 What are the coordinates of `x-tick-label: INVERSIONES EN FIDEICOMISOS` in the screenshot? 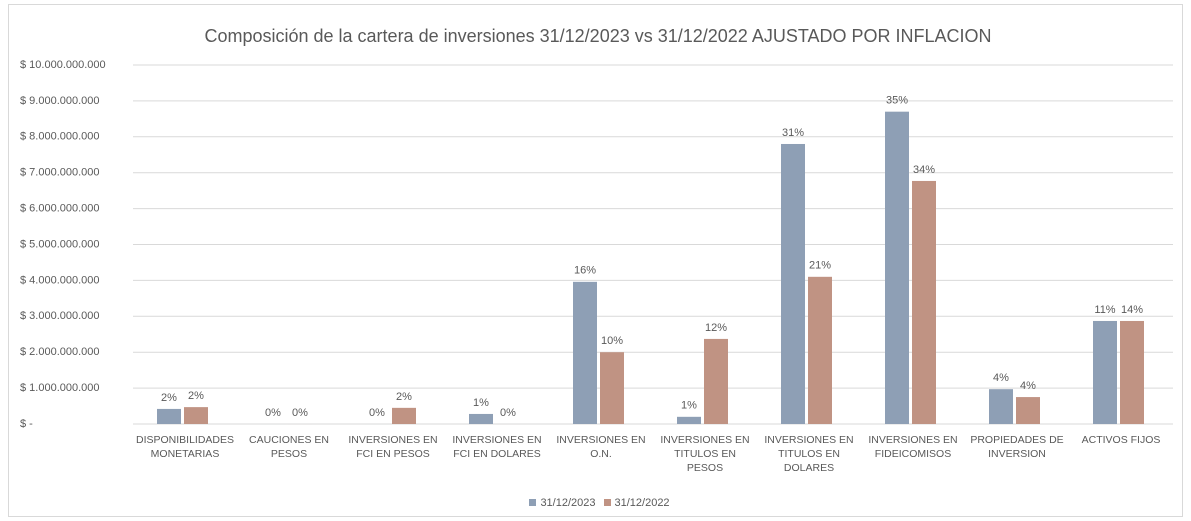 It's located at (913, 447).